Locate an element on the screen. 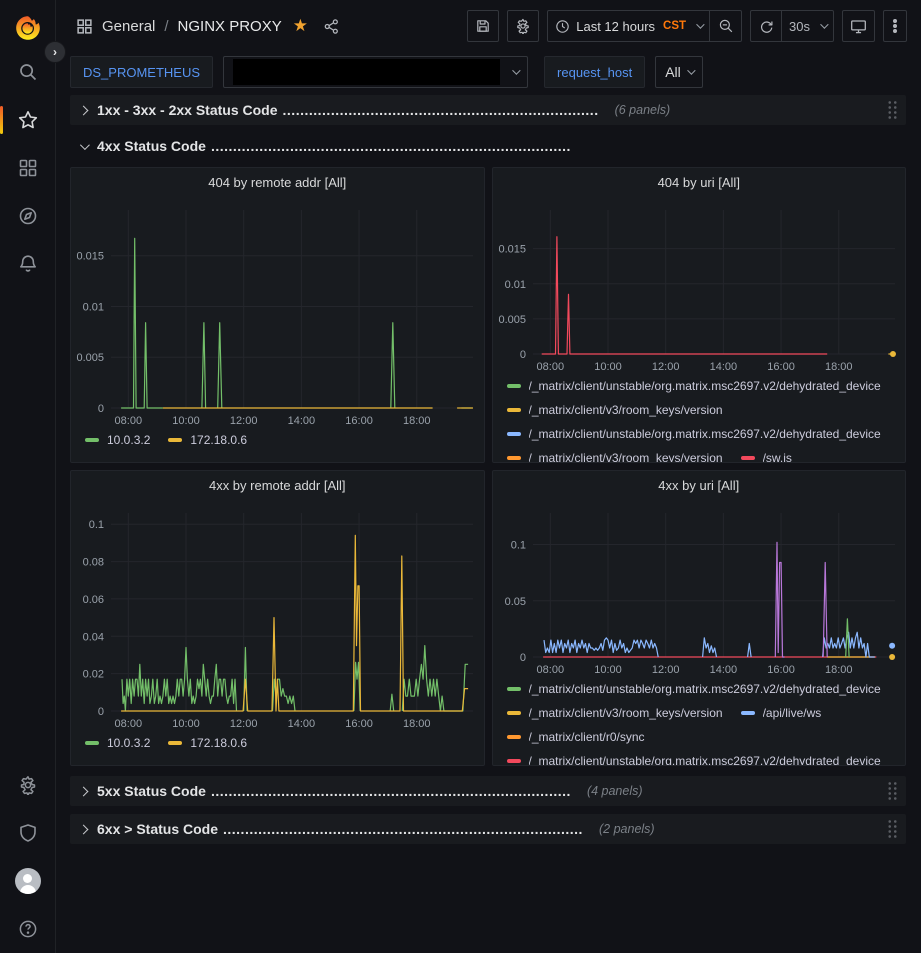  legend-label: /_matrix/client/v3/room_keys/version is located at coordinates (625, 713).